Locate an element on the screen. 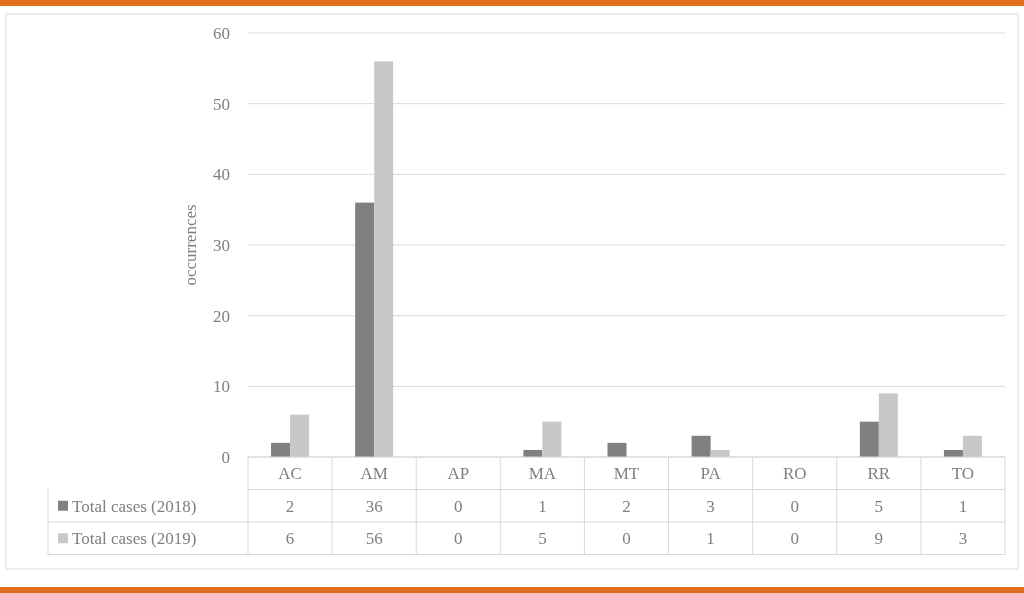 This screenshot has width=1024, height=593. y-tick-label: 0 is located at coordinates (225, 457).